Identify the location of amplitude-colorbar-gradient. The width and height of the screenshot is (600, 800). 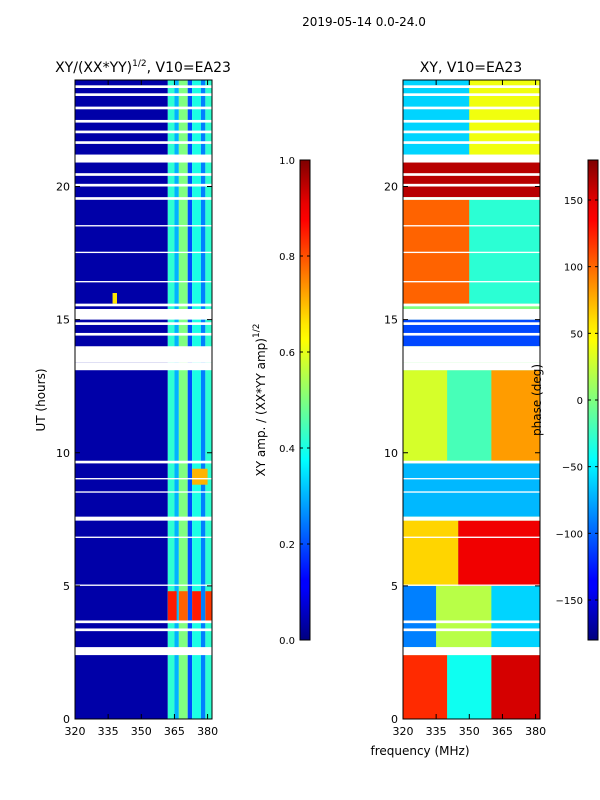
(305, 400).